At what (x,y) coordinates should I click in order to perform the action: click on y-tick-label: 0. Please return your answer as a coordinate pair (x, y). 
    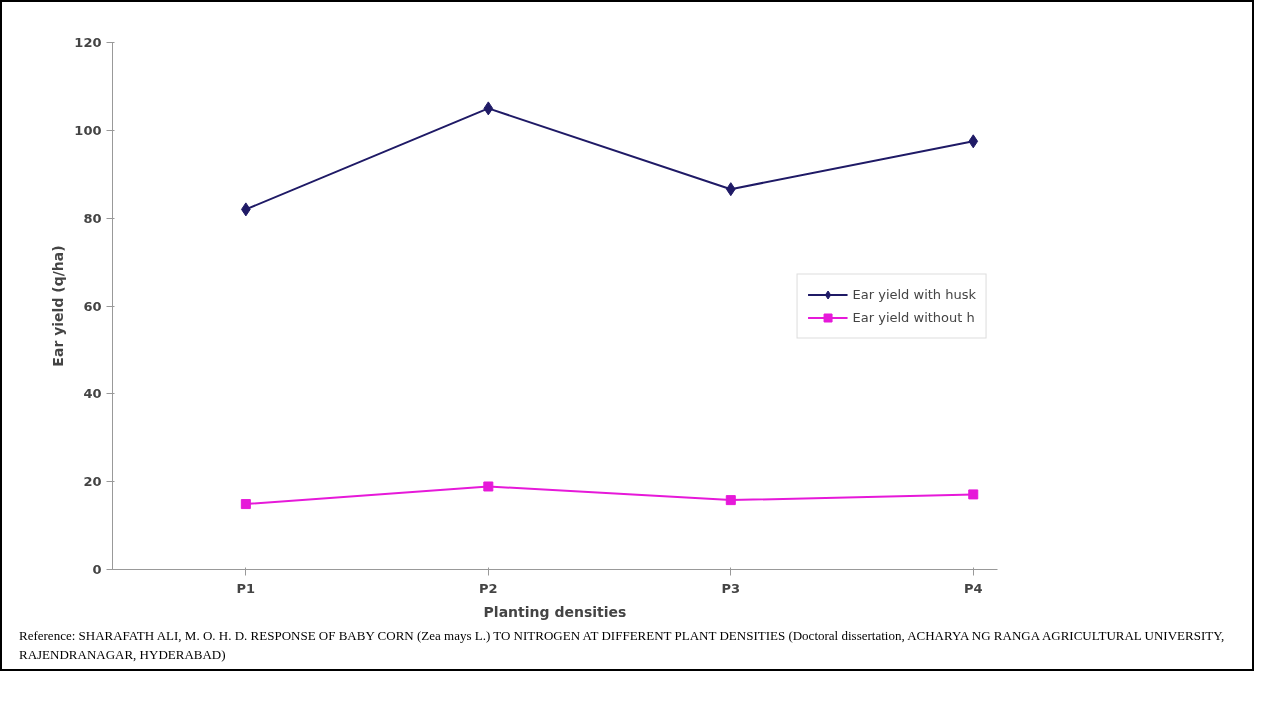
    Looking at the image, I should click on (97, 569).